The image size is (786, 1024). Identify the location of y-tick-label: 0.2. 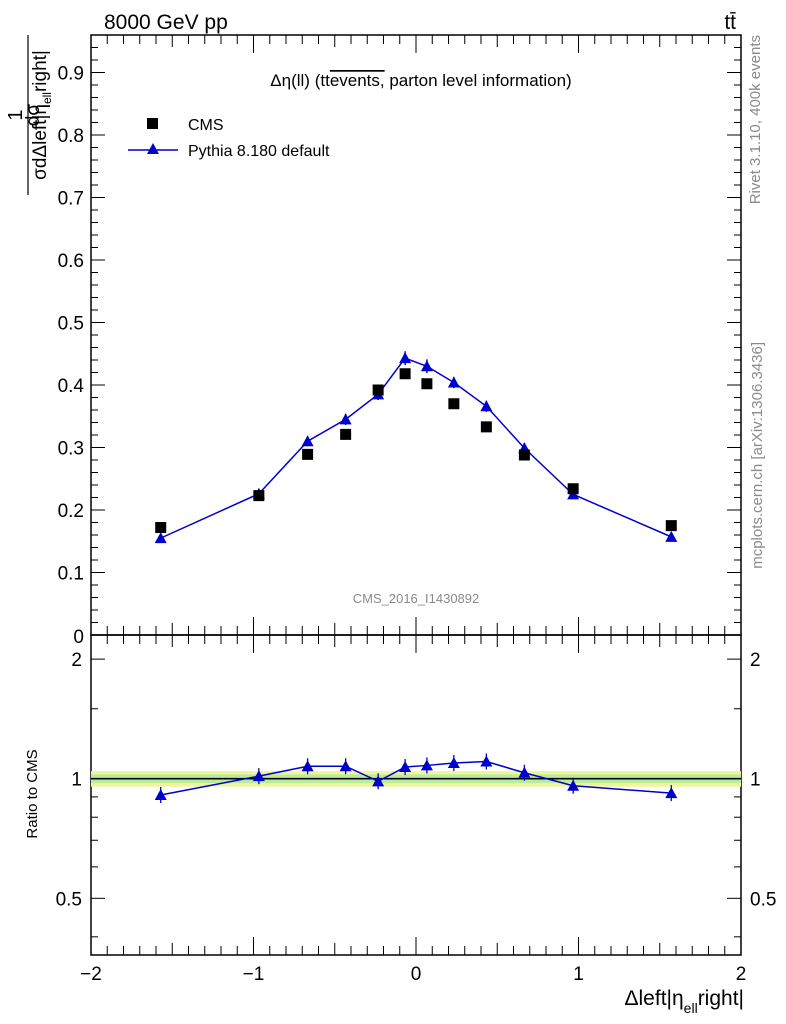
(71, 511).